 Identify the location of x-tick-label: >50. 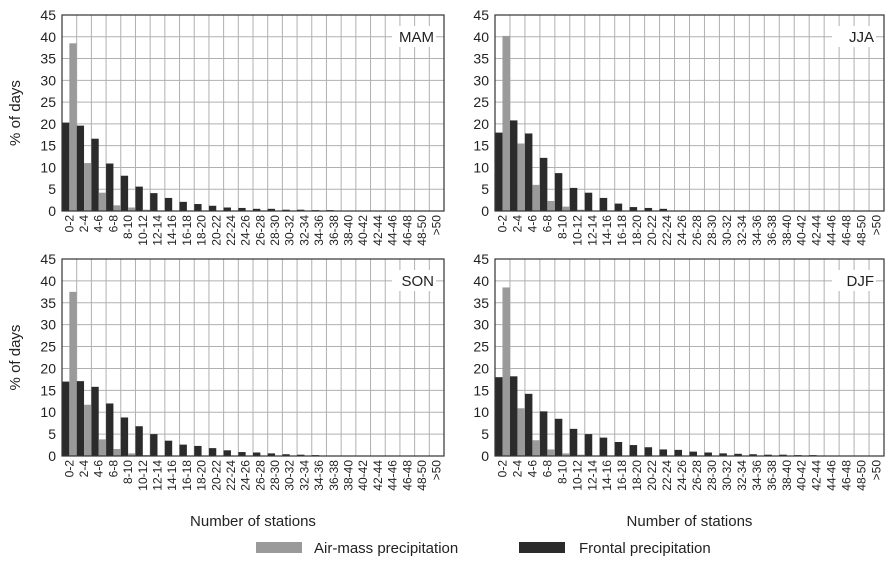
(437, 225).